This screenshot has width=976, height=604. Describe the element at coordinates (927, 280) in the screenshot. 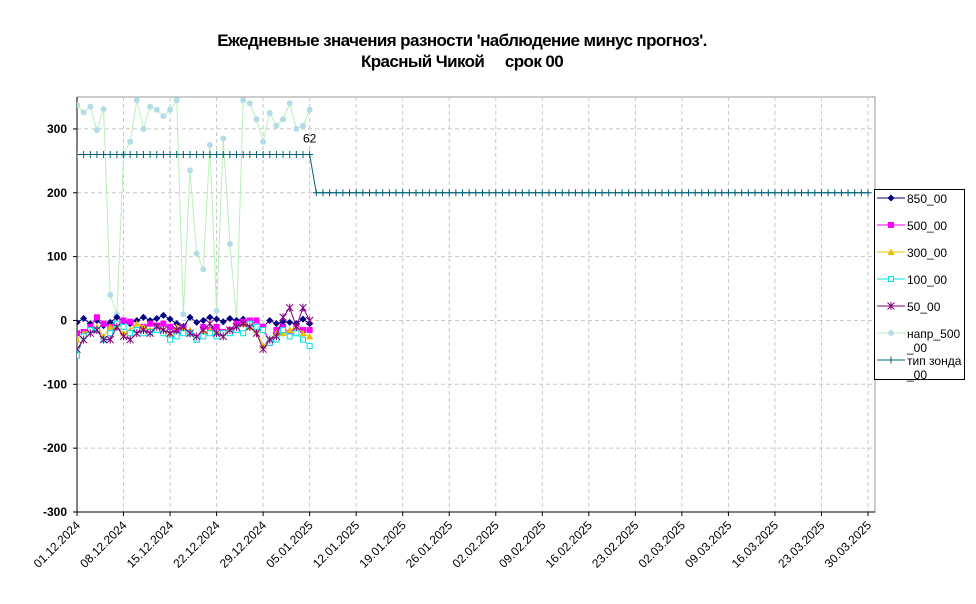

I see `legend-label: 100_00` at that location.